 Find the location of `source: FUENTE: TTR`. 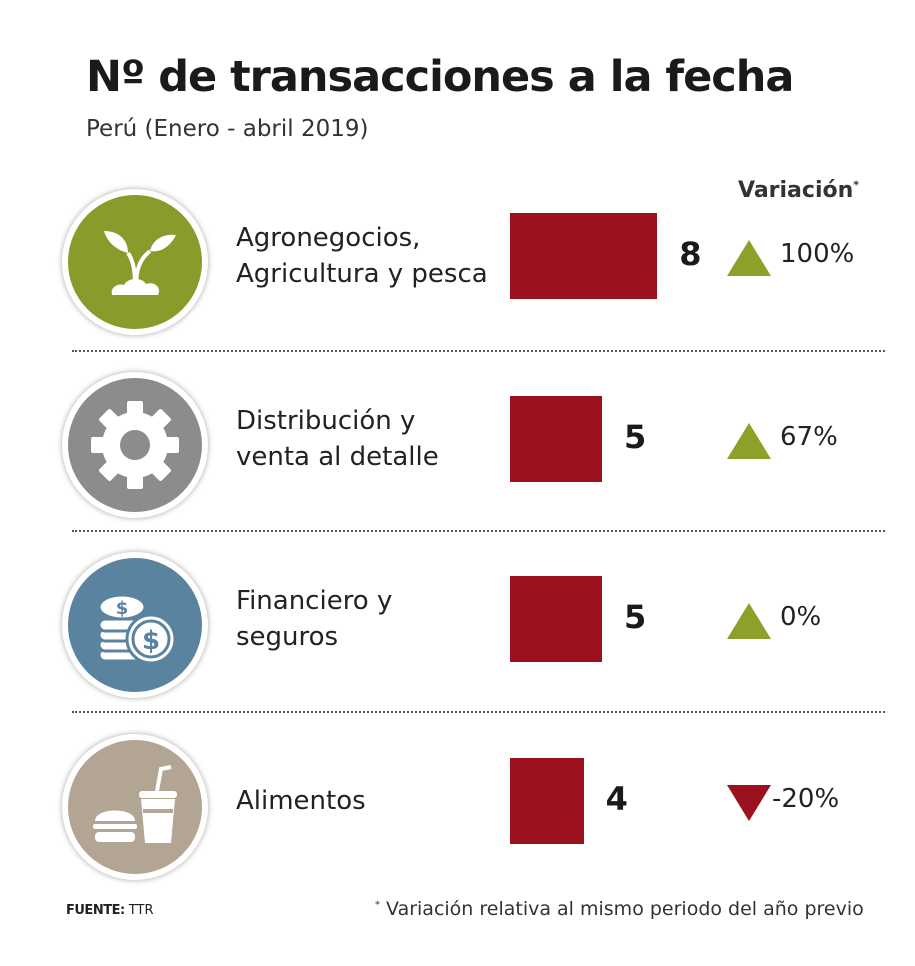

source: FUENTE: TTR is located at coordinates (109, 910).